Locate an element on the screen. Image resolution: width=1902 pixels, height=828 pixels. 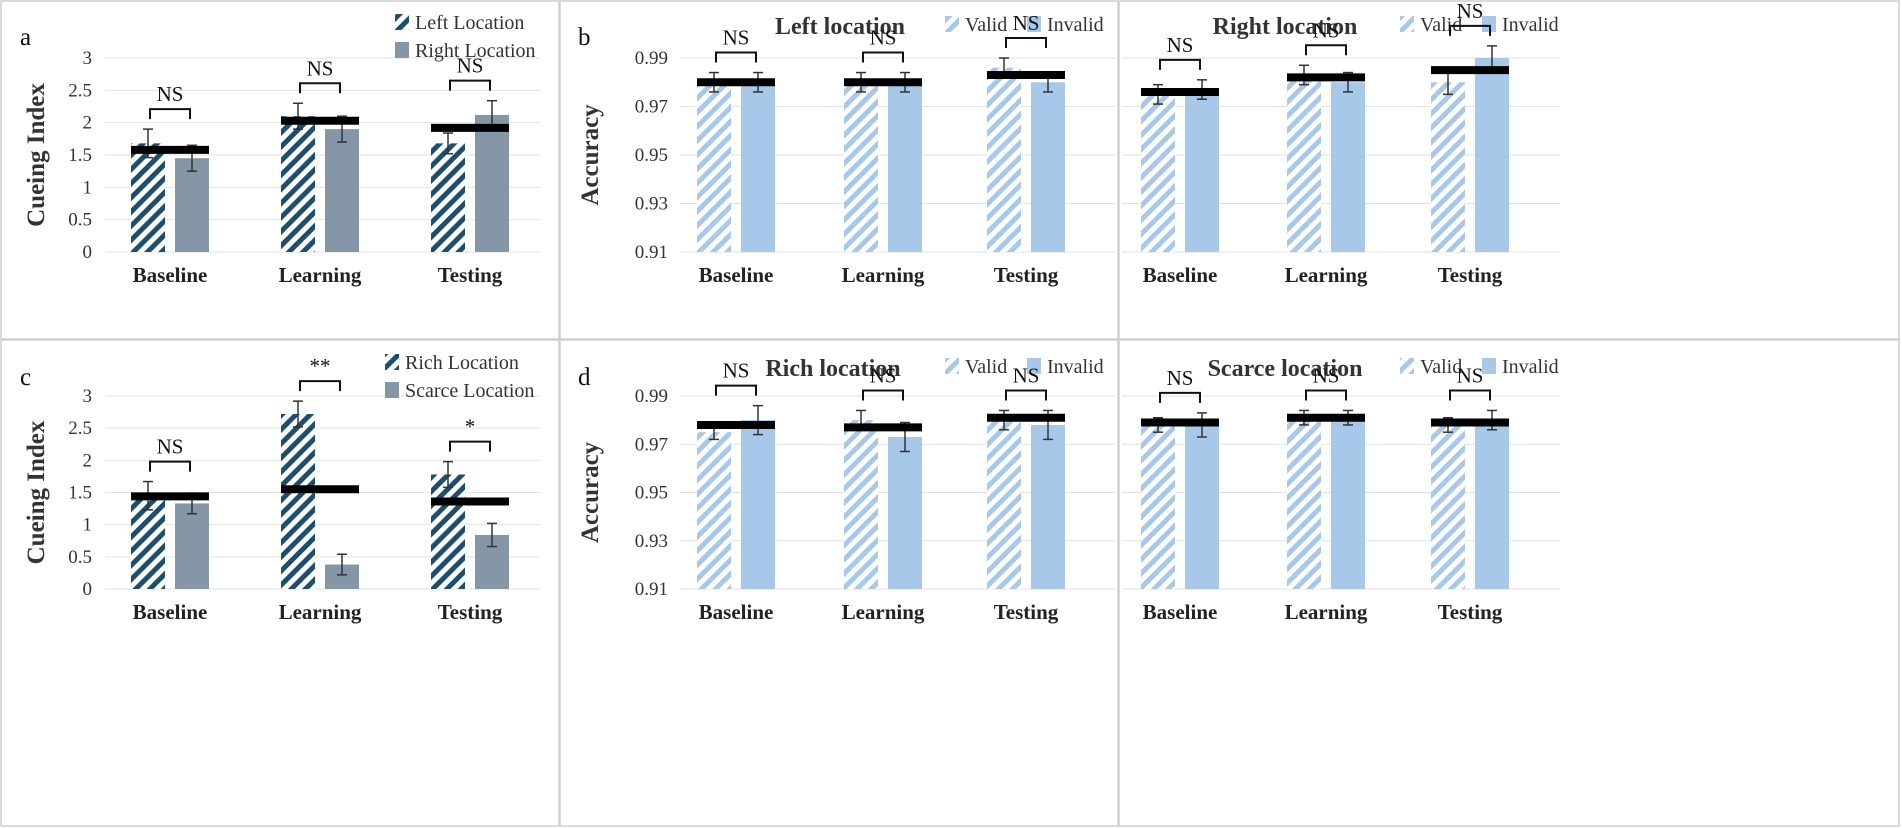
y-axis-label: Accuracy is located at coordinates (590, 492).